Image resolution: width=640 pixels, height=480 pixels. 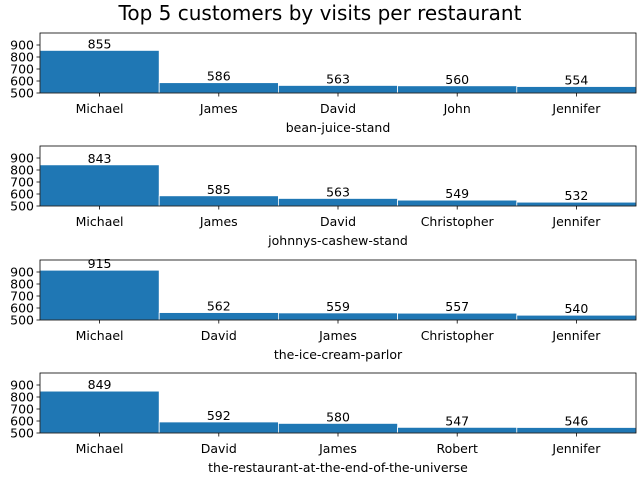 What do you see at coordinates (219, 76) in the screenshot?
I see `value-label: 586` at bounding box center [219, 76].